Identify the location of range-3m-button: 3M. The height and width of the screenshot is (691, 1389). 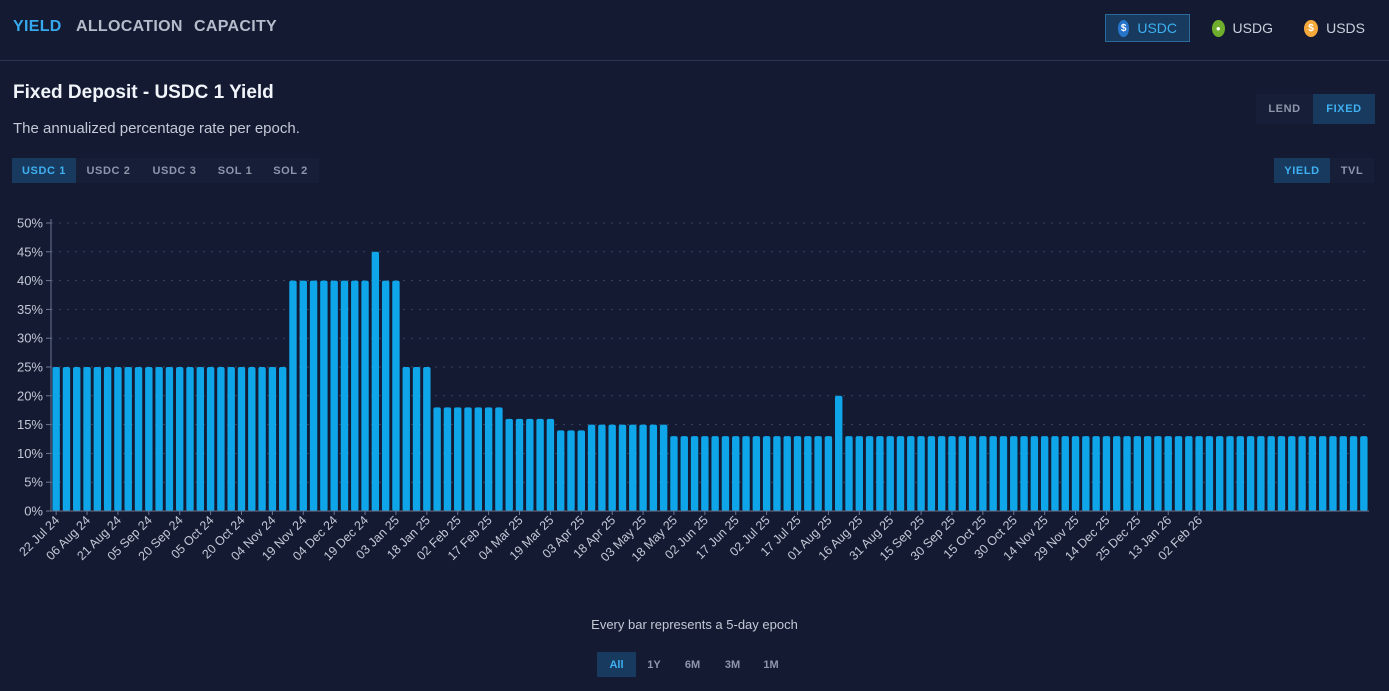
(732, 664).